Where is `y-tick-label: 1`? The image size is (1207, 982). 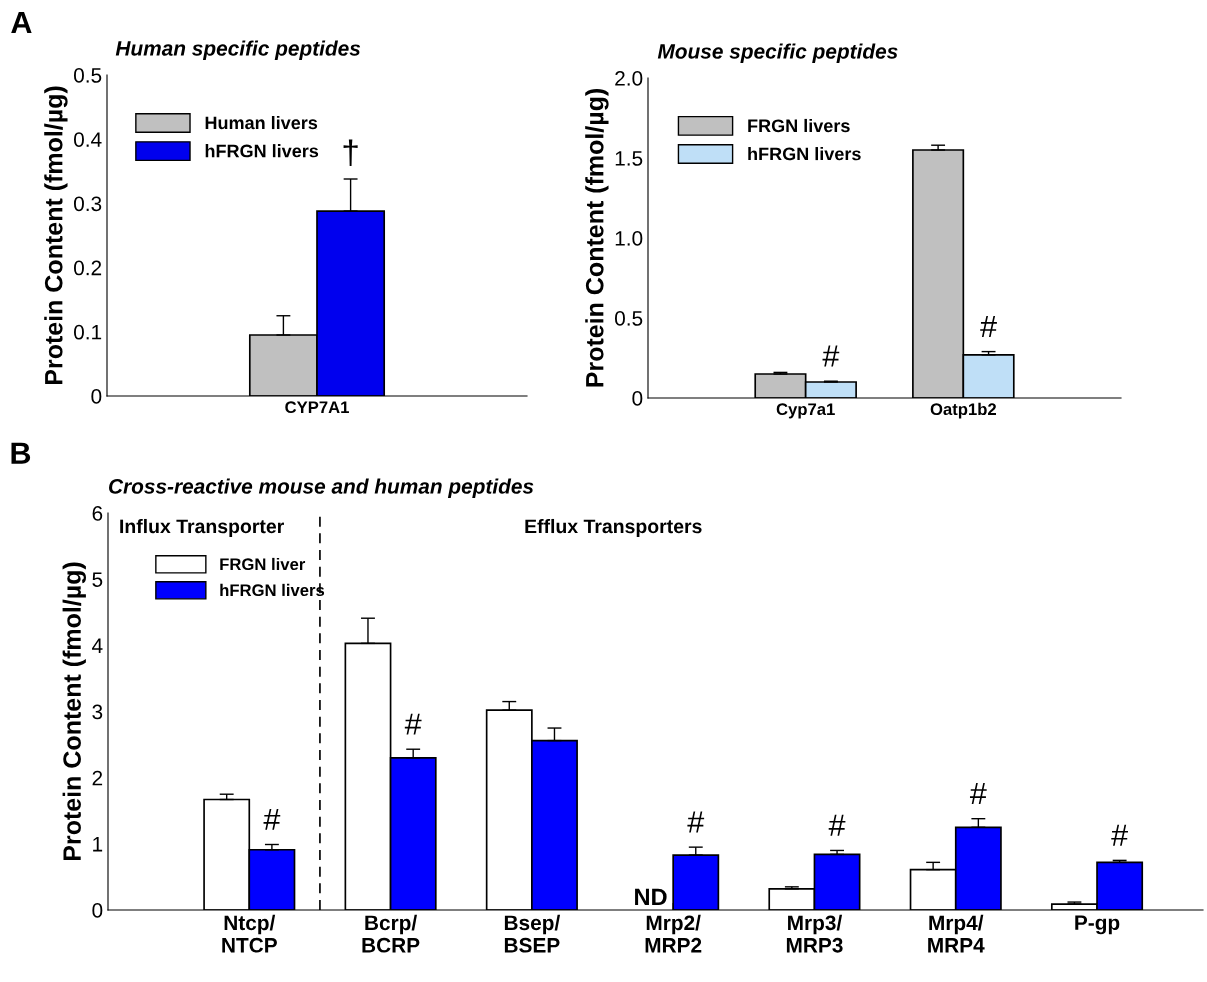
y-tick-label: 1 is located at coordinates (98, 844).